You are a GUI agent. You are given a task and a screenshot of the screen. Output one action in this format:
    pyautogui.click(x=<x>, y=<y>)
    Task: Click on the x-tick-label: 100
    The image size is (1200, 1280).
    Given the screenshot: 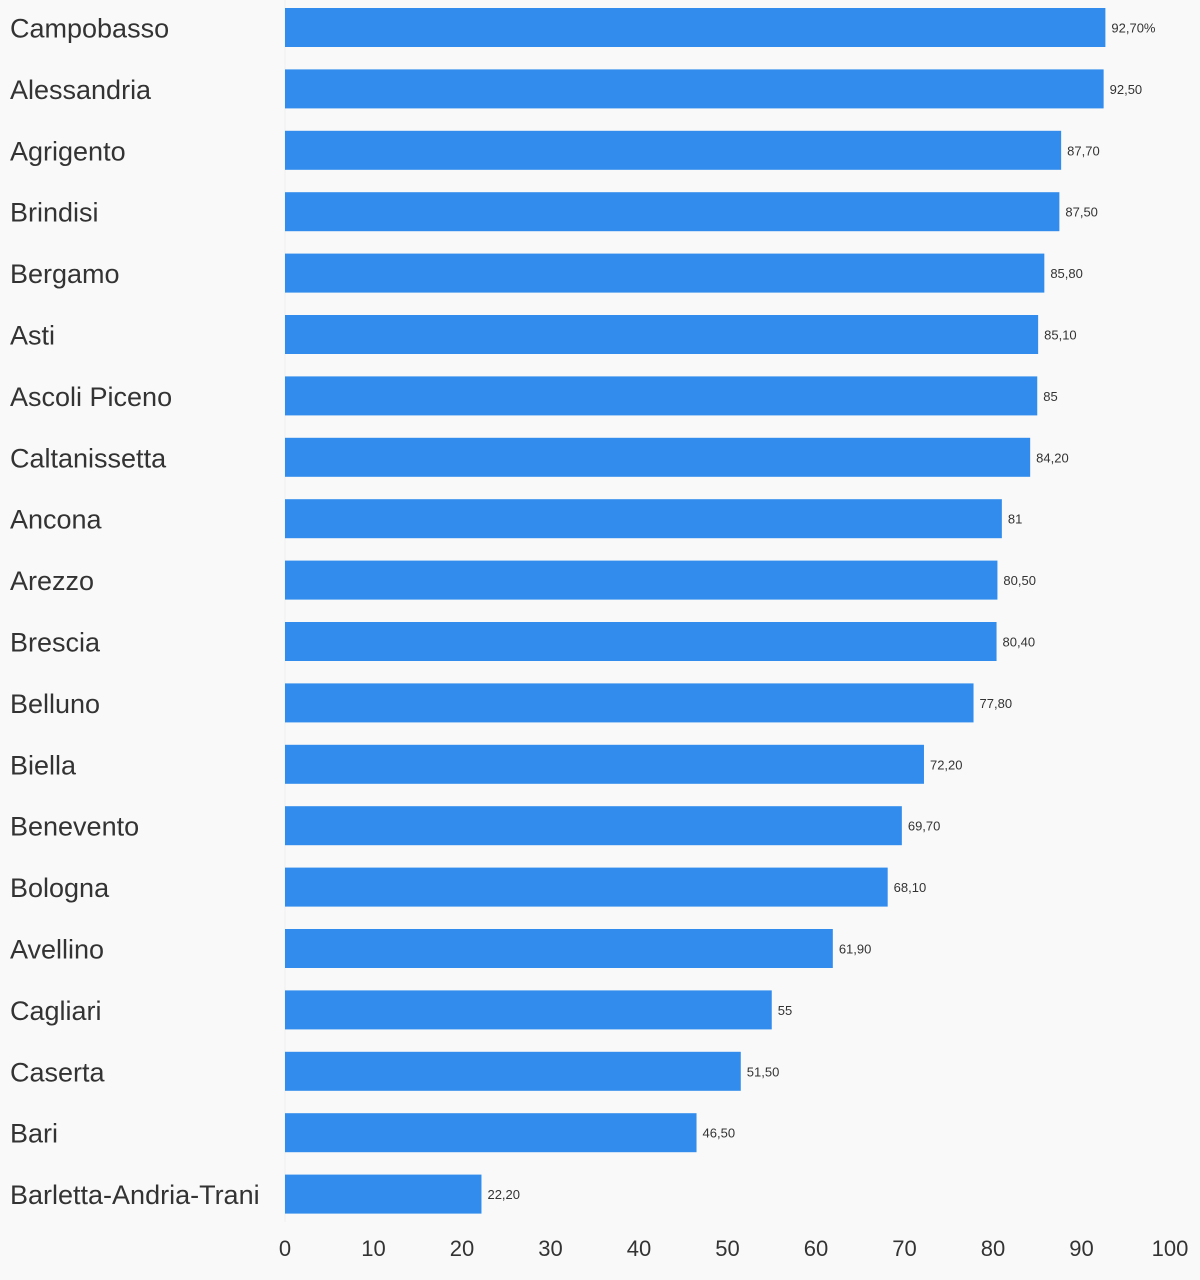 What is the action you would take?
    pyautogui.click(x=1170, y=1248)
    